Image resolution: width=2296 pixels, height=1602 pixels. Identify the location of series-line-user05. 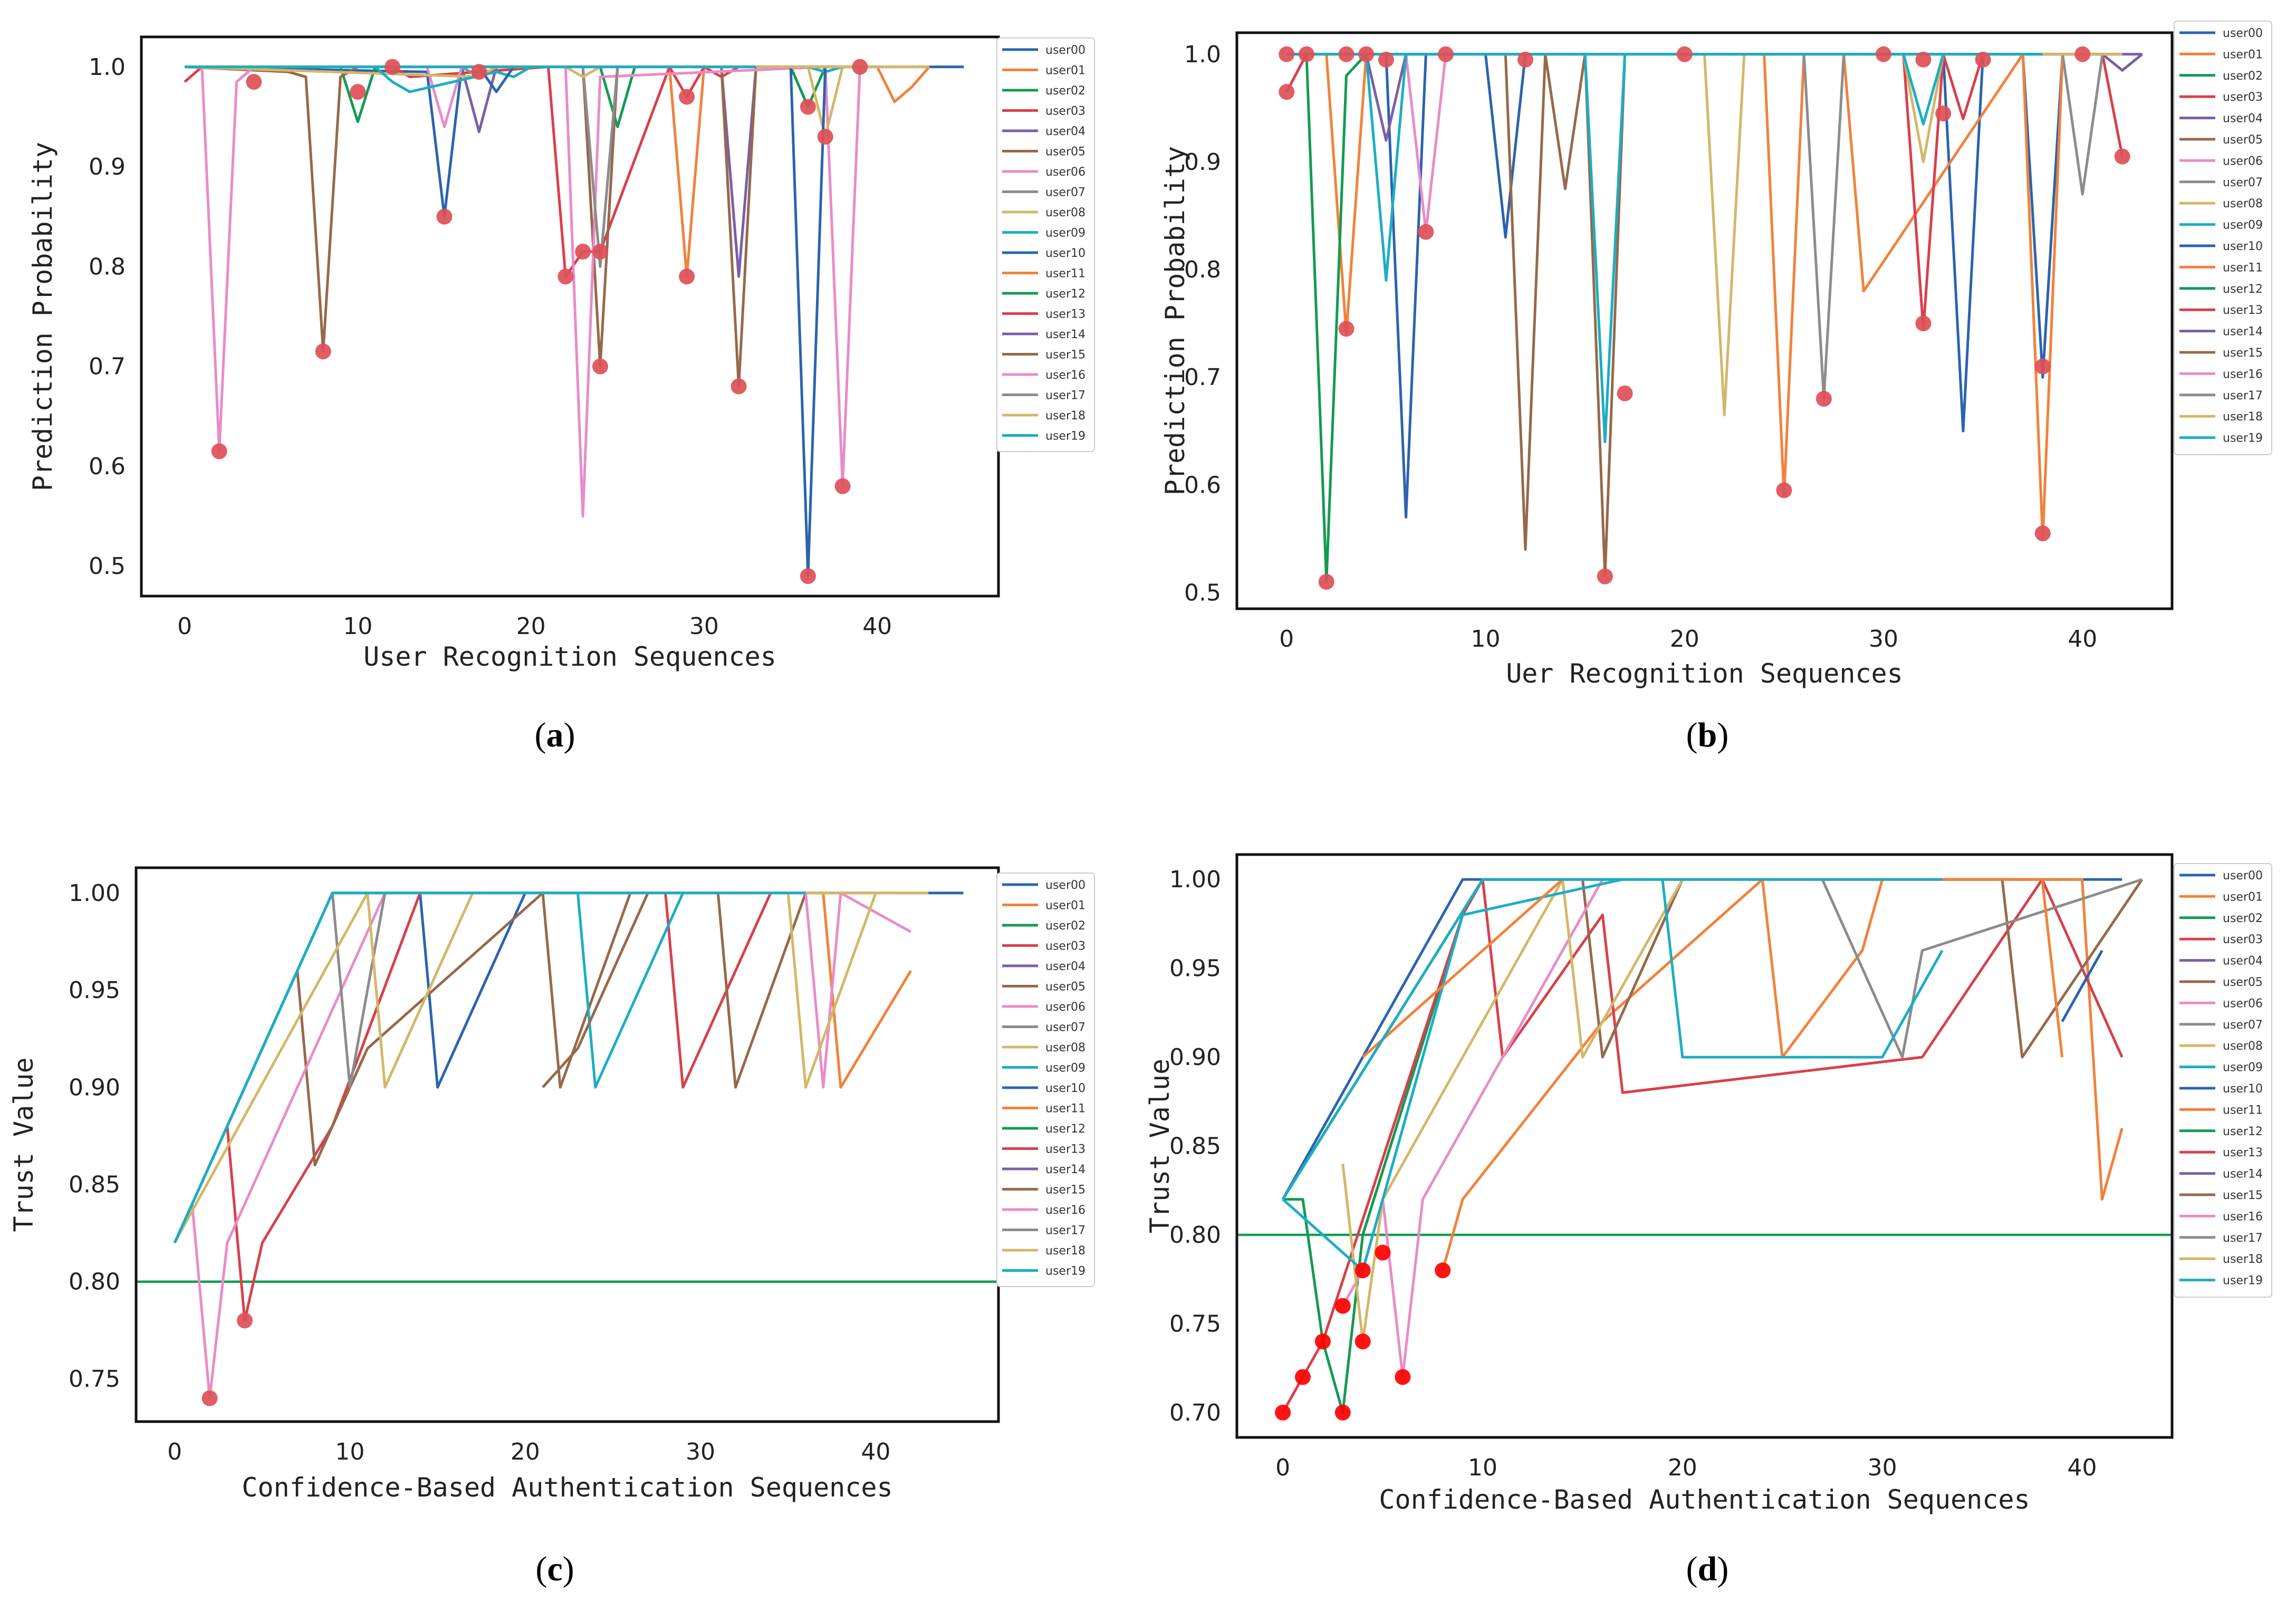
(1456, 316).